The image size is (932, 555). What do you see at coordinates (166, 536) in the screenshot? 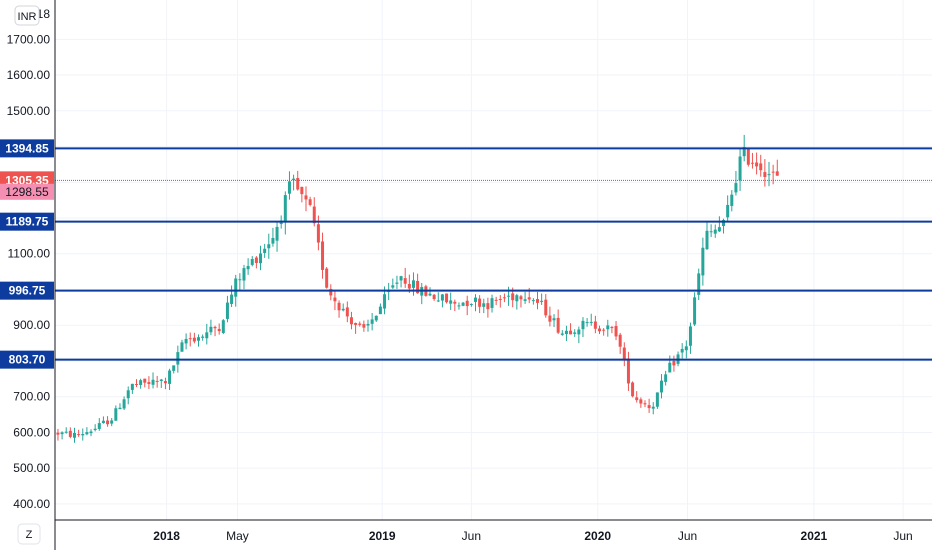
I see `x-tick-label: 2018` at bounding box center [166, 536].